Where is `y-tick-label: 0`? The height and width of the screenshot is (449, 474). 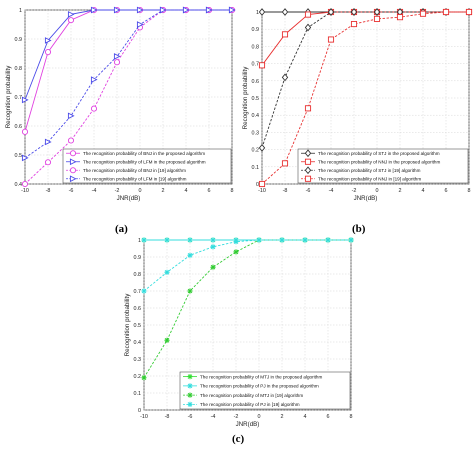 y-tick-label: 0 is located at coordinates (257, 185).